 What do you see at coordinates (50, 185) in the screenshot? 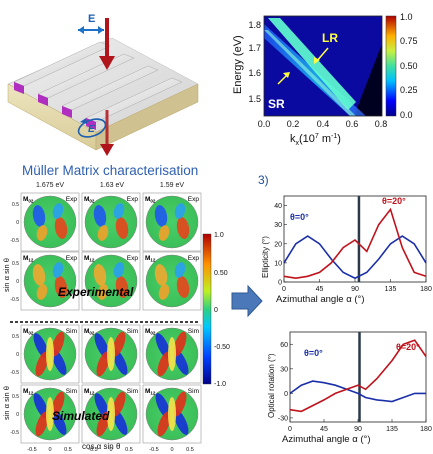
I see `energy-label: 1.675 eV` at bounding box center [50, 185].